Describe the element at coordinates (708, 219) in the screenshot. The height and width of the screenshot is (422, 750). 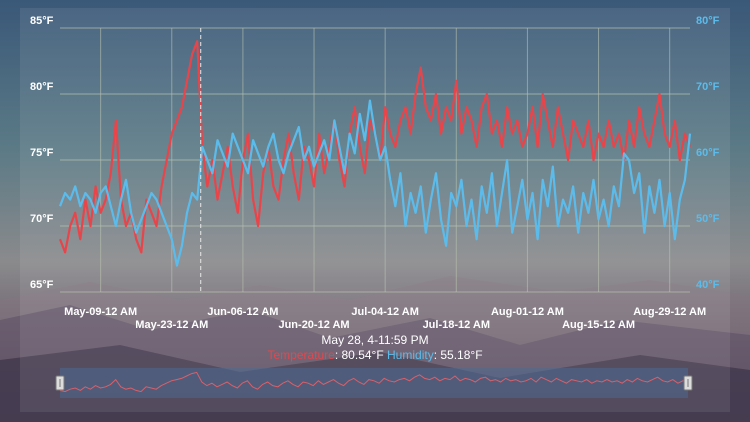
I see `y-right-tick: 50°F` at that location.